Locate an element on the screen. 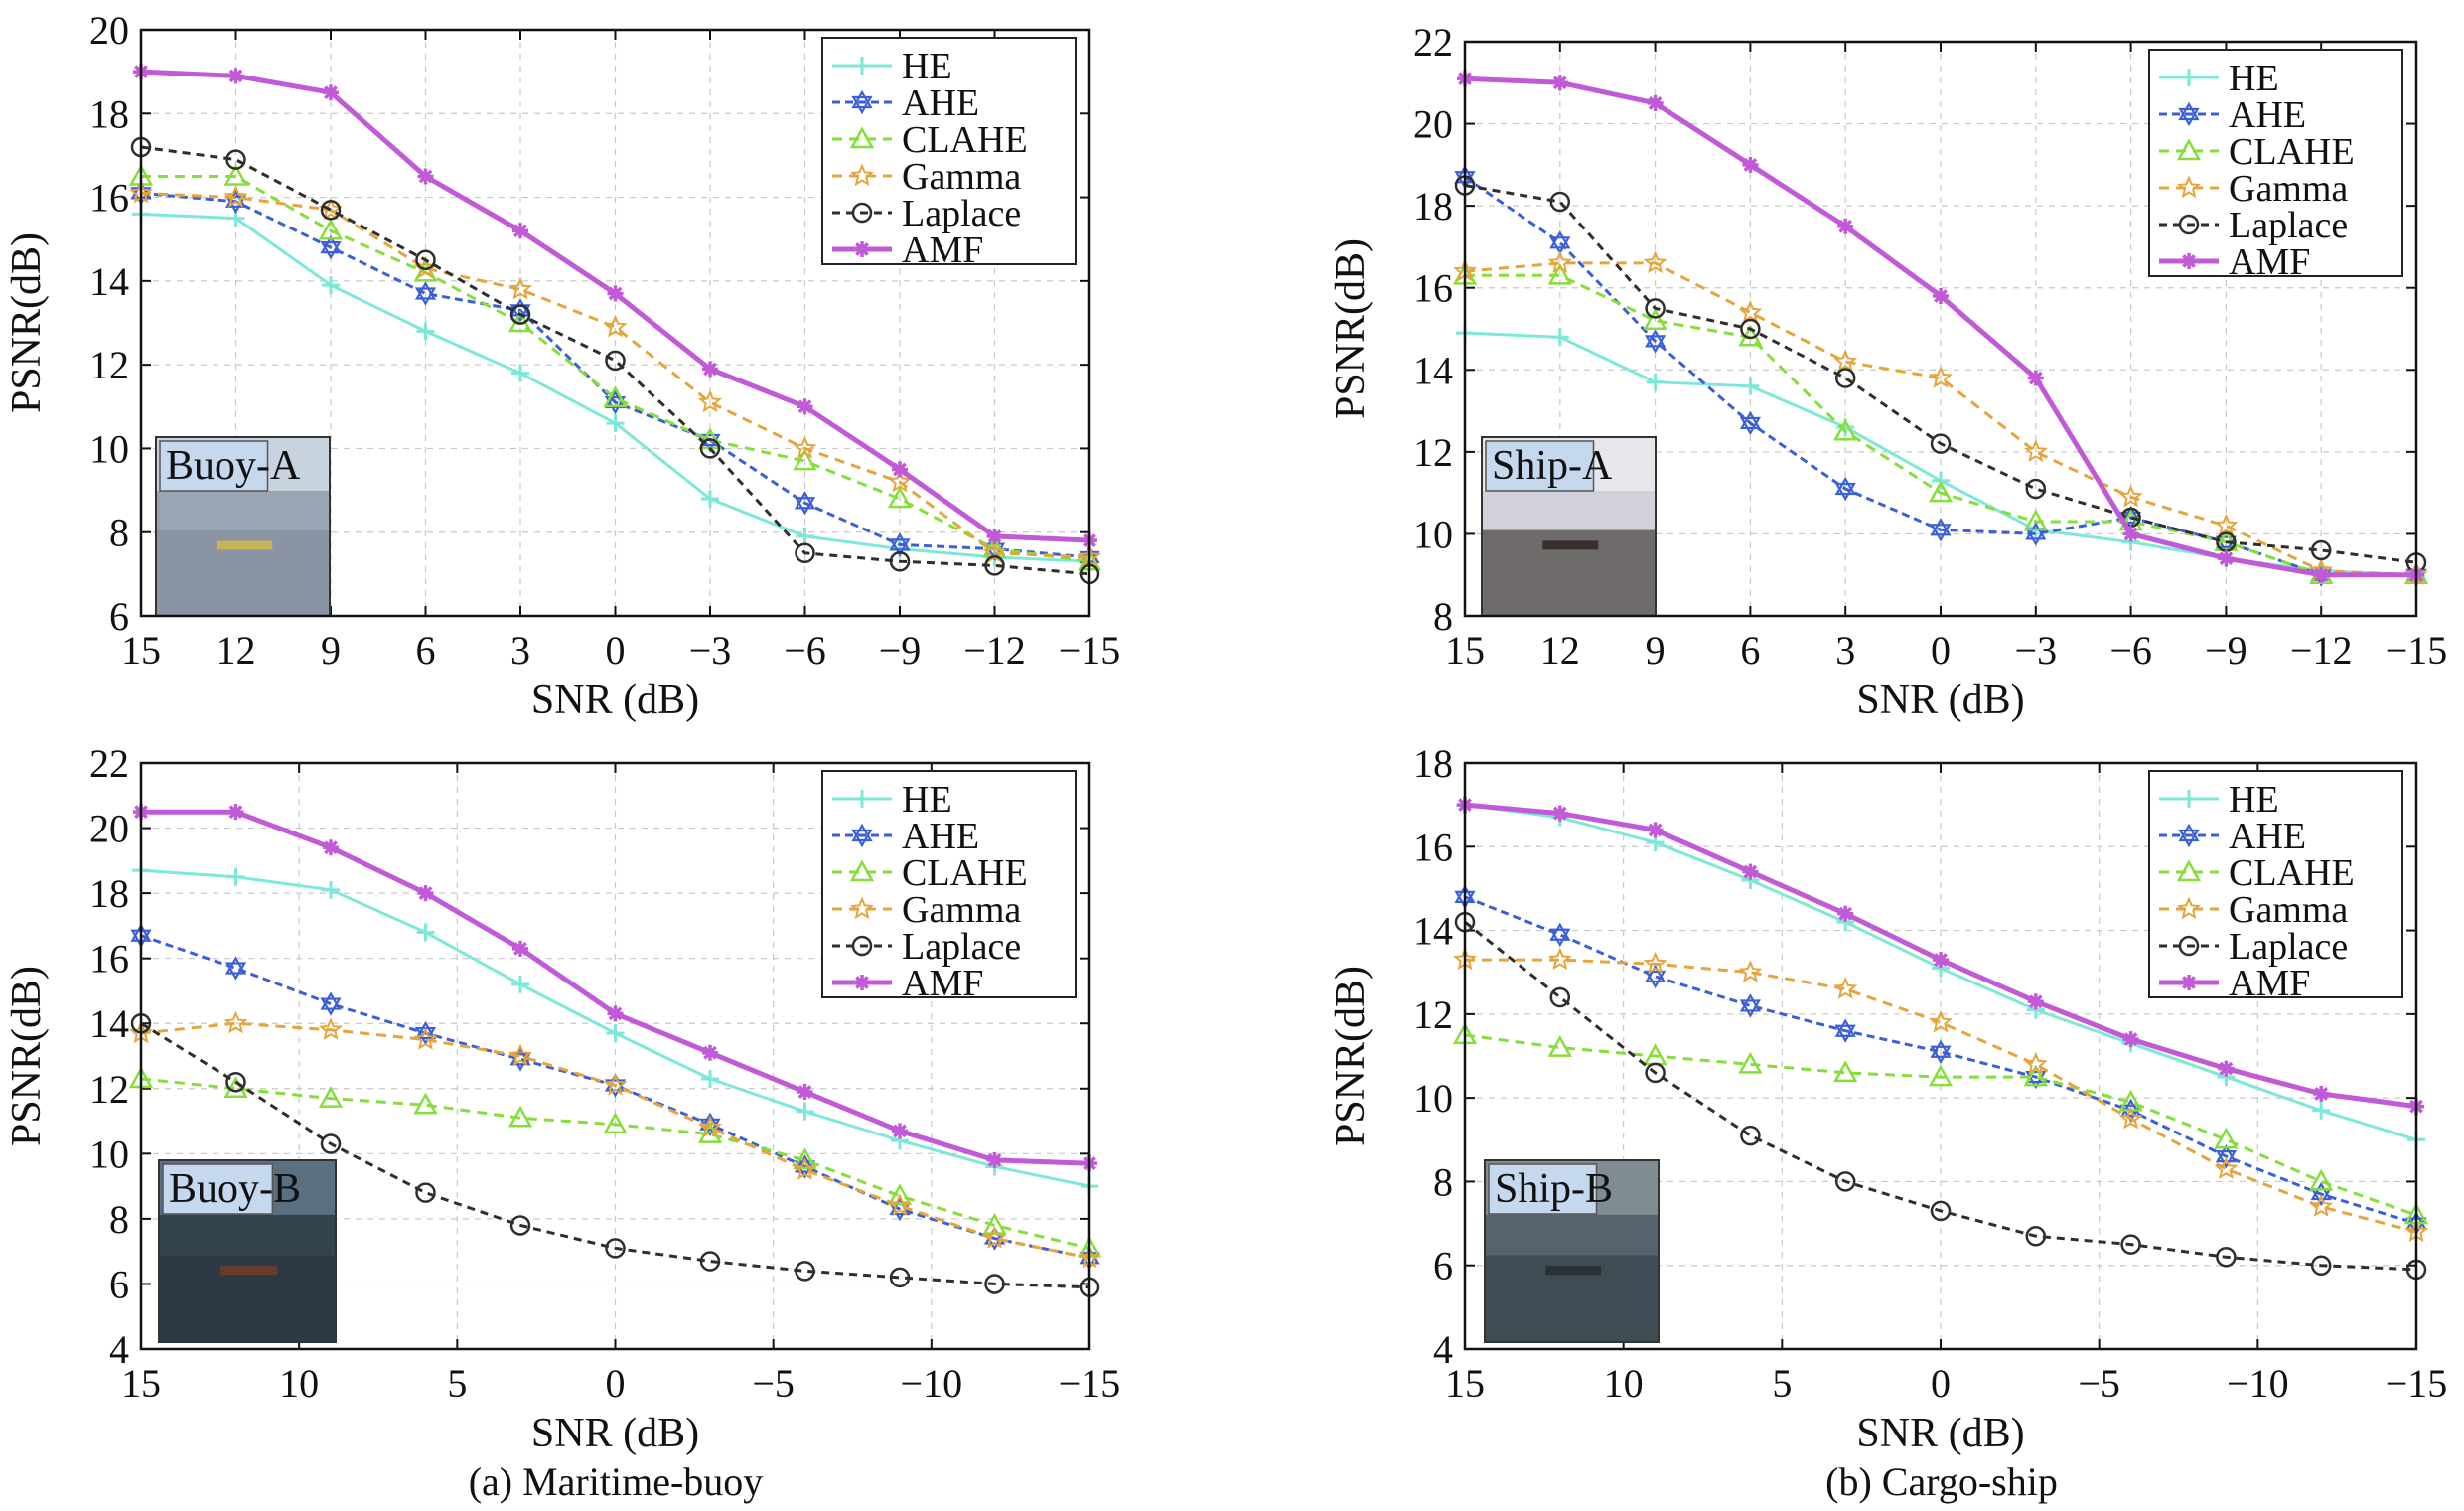  x-tick-label: 5 is located at coordinates (457, 1384).